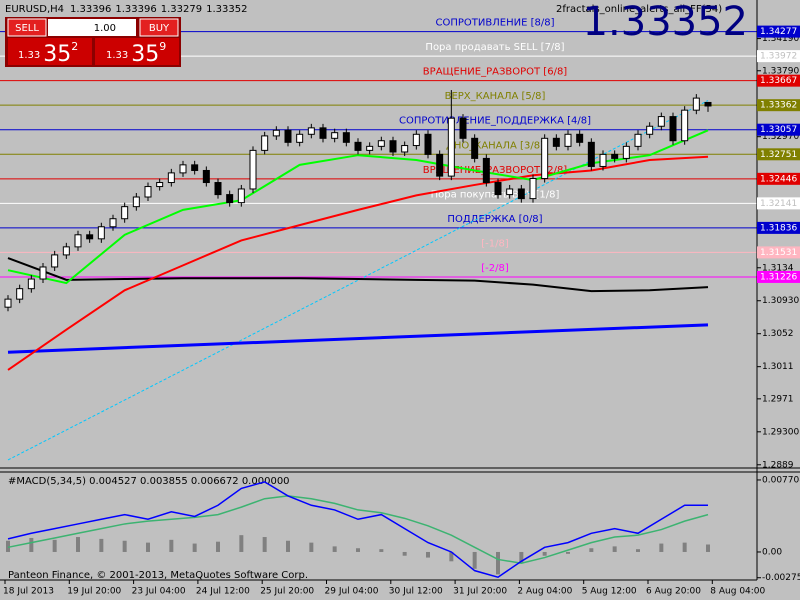  What do you see at coordinates (93, 42) in the screenshot?
I see `trade-panel: SELL 1.00 BUY 1.33 352 1.33 359` at bounding box center [93, 42].